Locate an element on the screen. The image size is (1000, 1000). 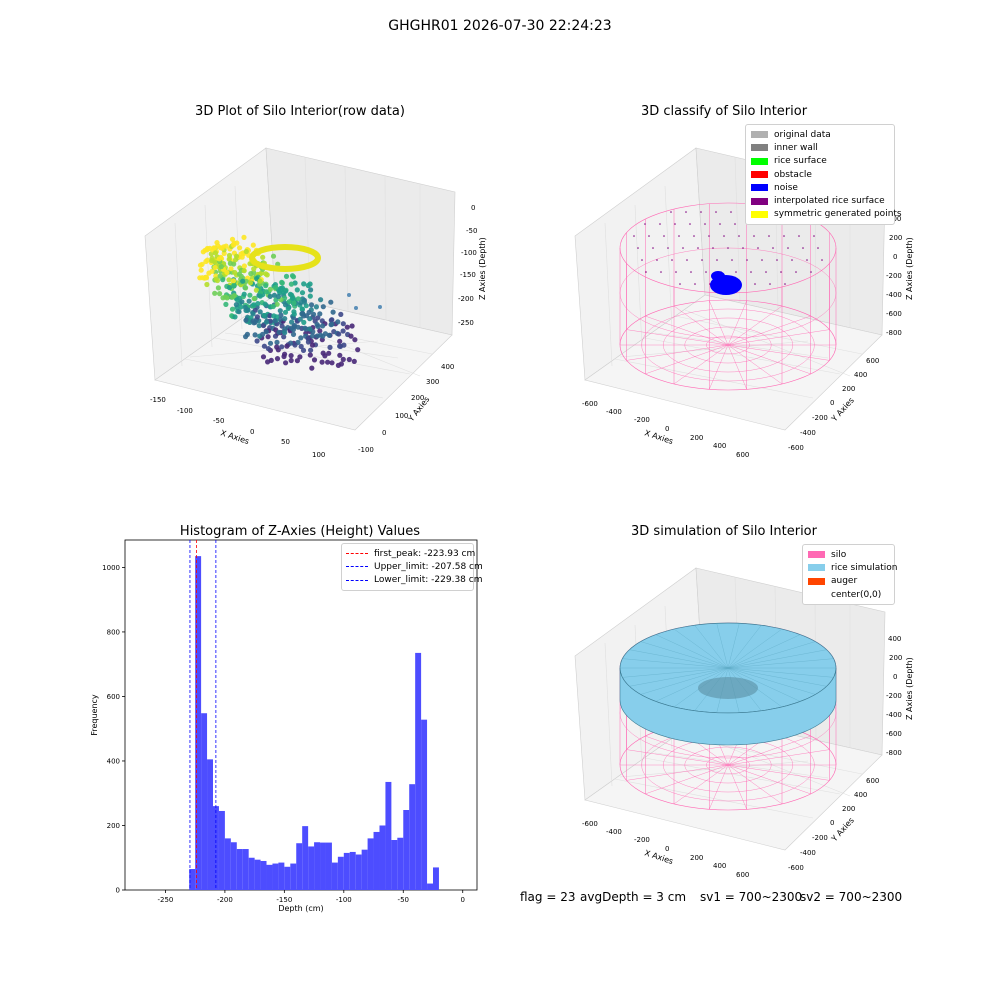
simulation-z-tick: -400 is located at coordinates (894, 715).